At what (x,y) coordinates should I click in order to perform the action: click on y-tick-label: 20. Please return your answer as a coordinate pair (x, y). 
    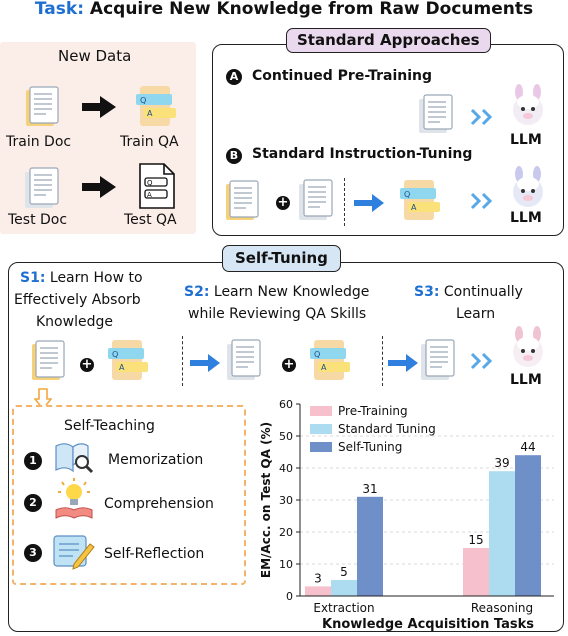
    Looking at the image, I should click on (286, 532).